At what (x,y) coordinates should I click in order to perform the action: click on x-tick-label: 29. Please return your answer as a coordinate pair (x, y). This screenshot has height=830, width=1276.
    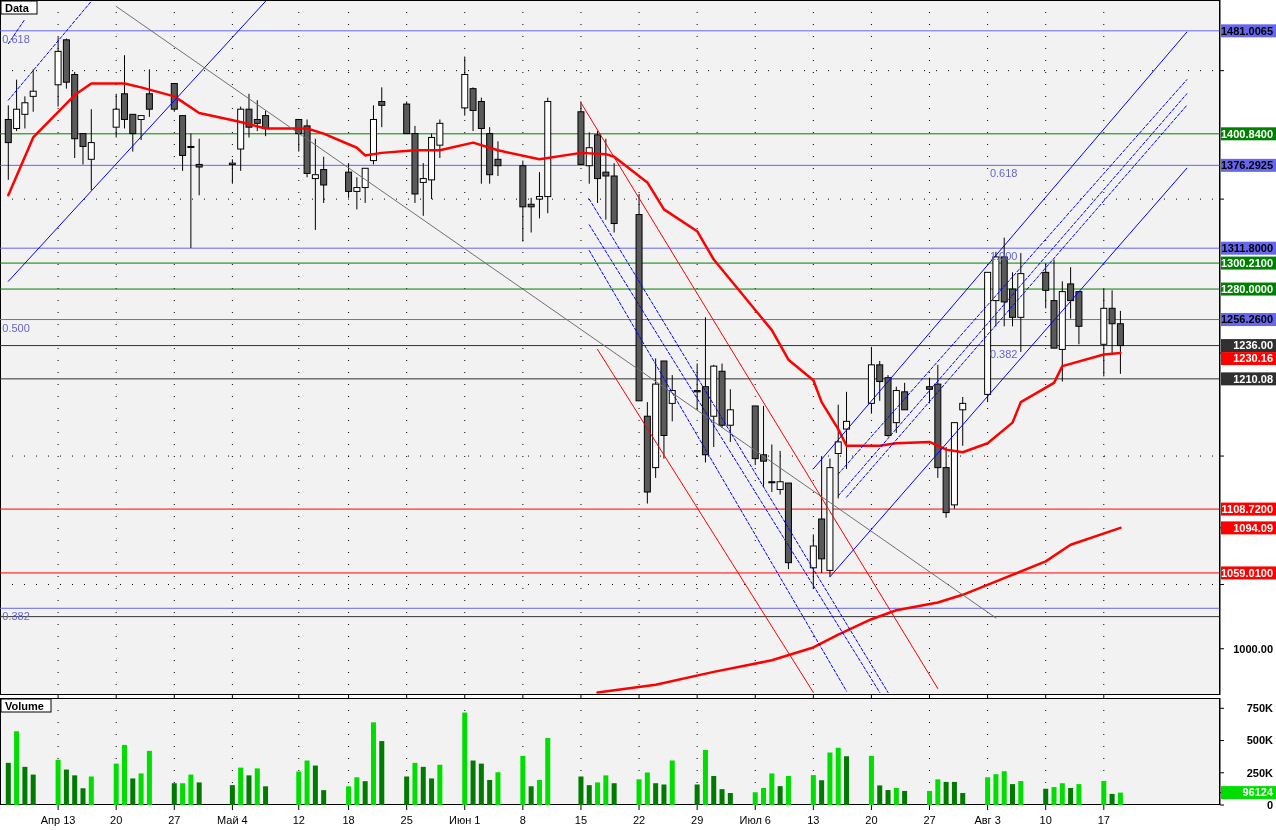
    Looking at the image, I should click on (697, 819).